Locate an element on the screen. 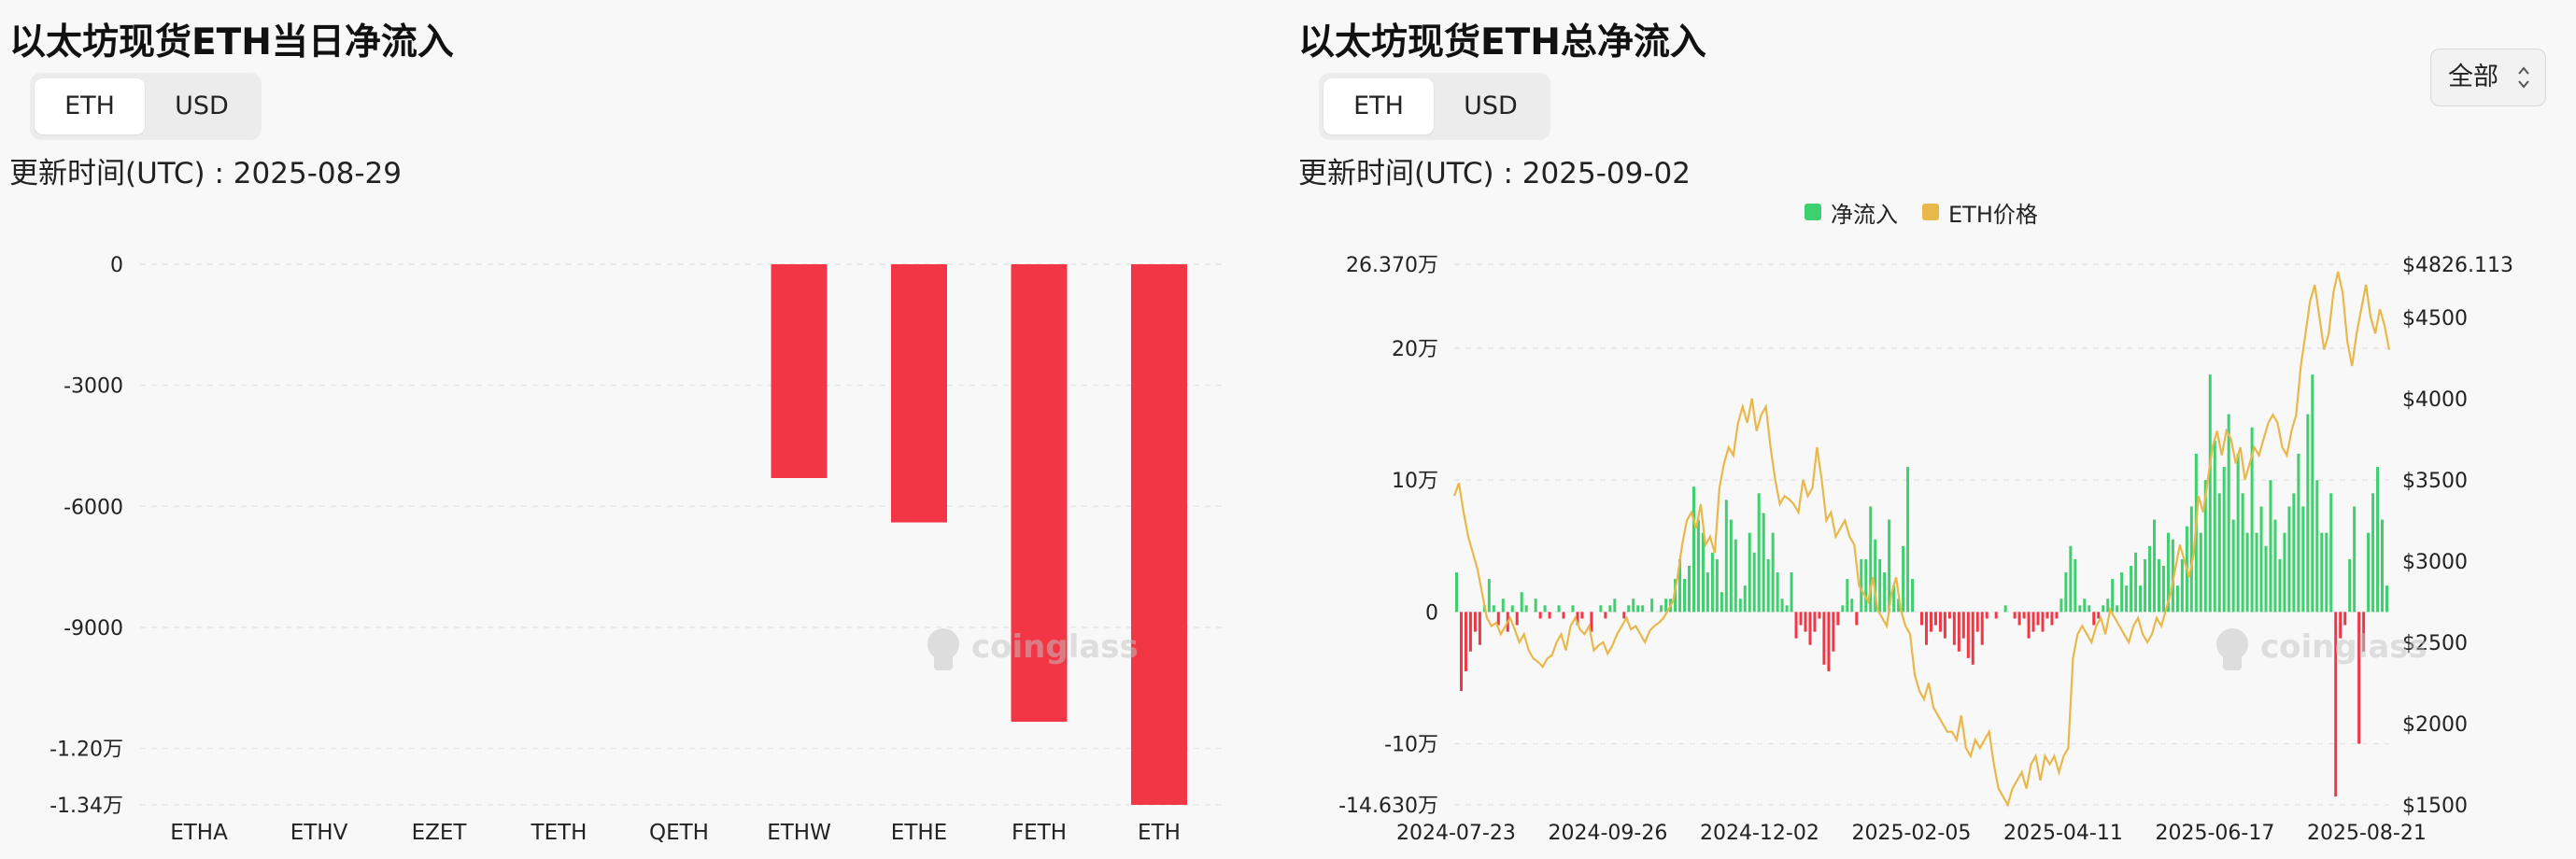 Image resolution: width=2576 pixels, height=859 pixels. x-tick-label-FETH: FETH is located at coordinates (1039, 833).